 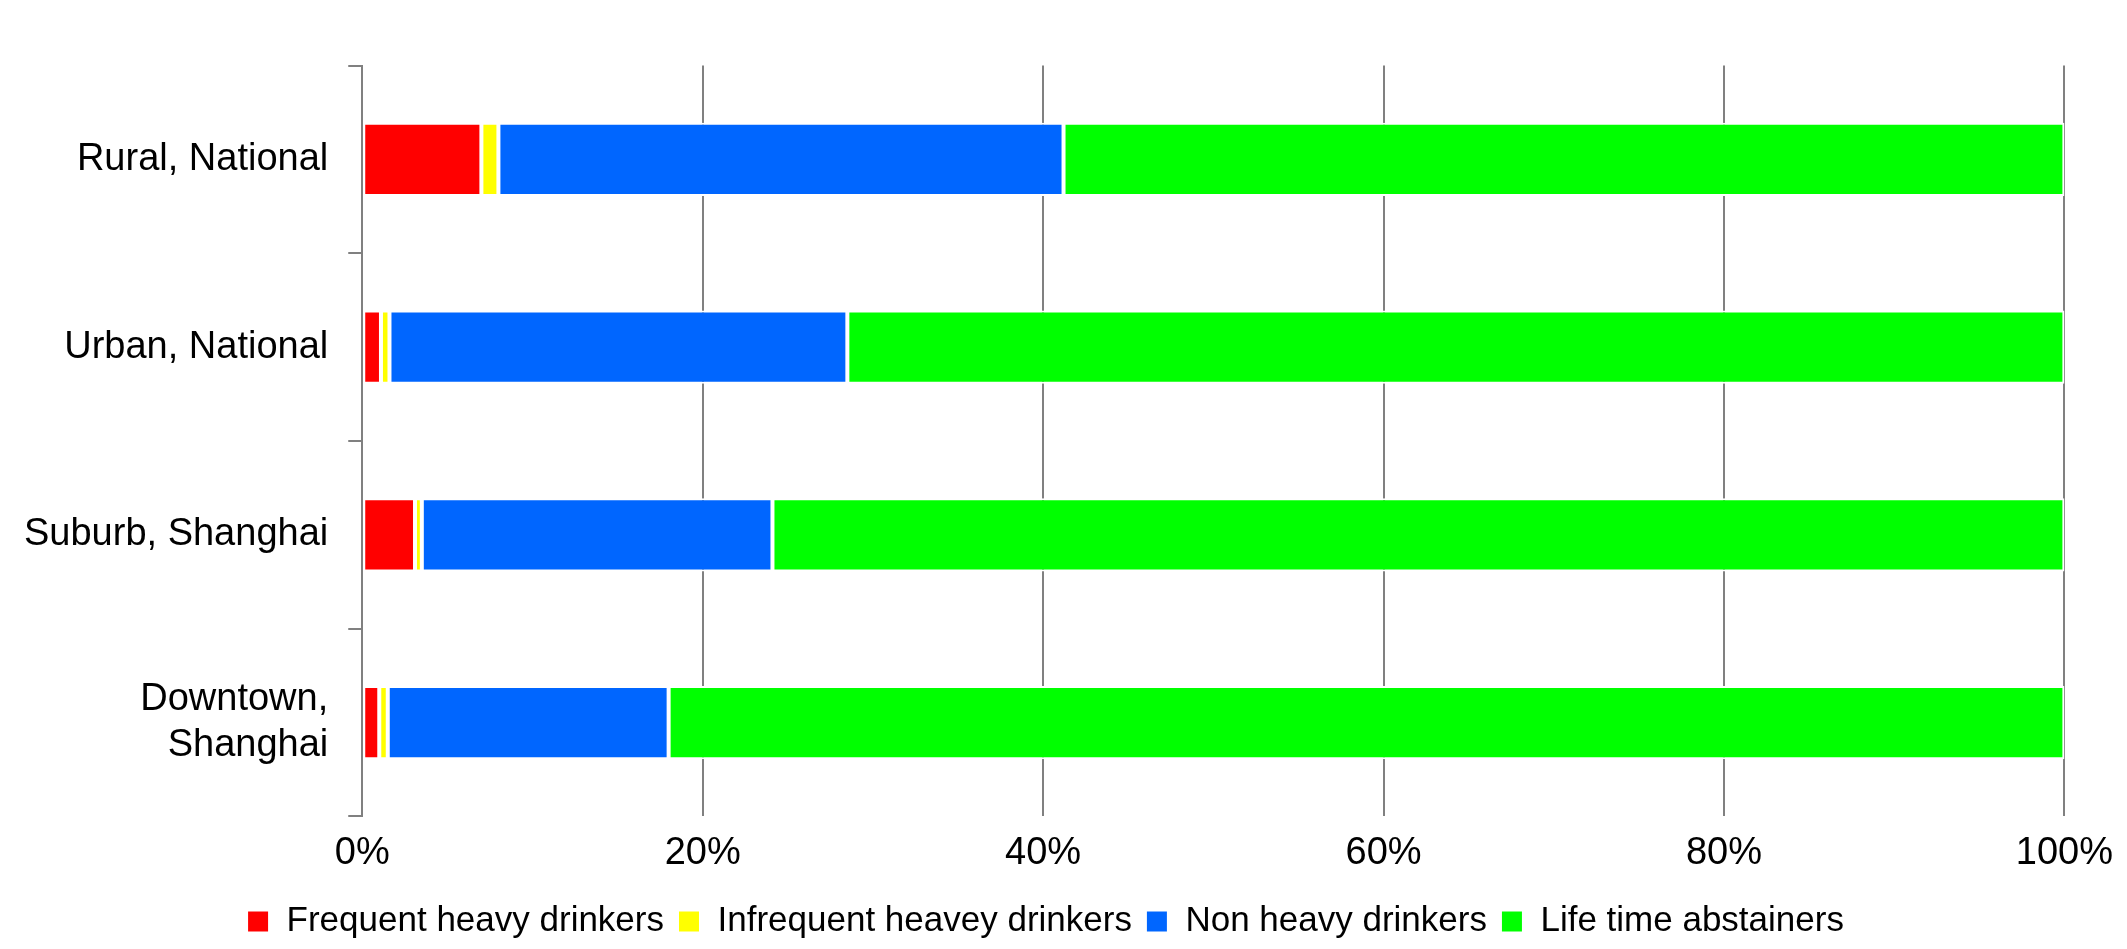 I want to click on x-tick-label: 100%, so click(x=2064, y=850).